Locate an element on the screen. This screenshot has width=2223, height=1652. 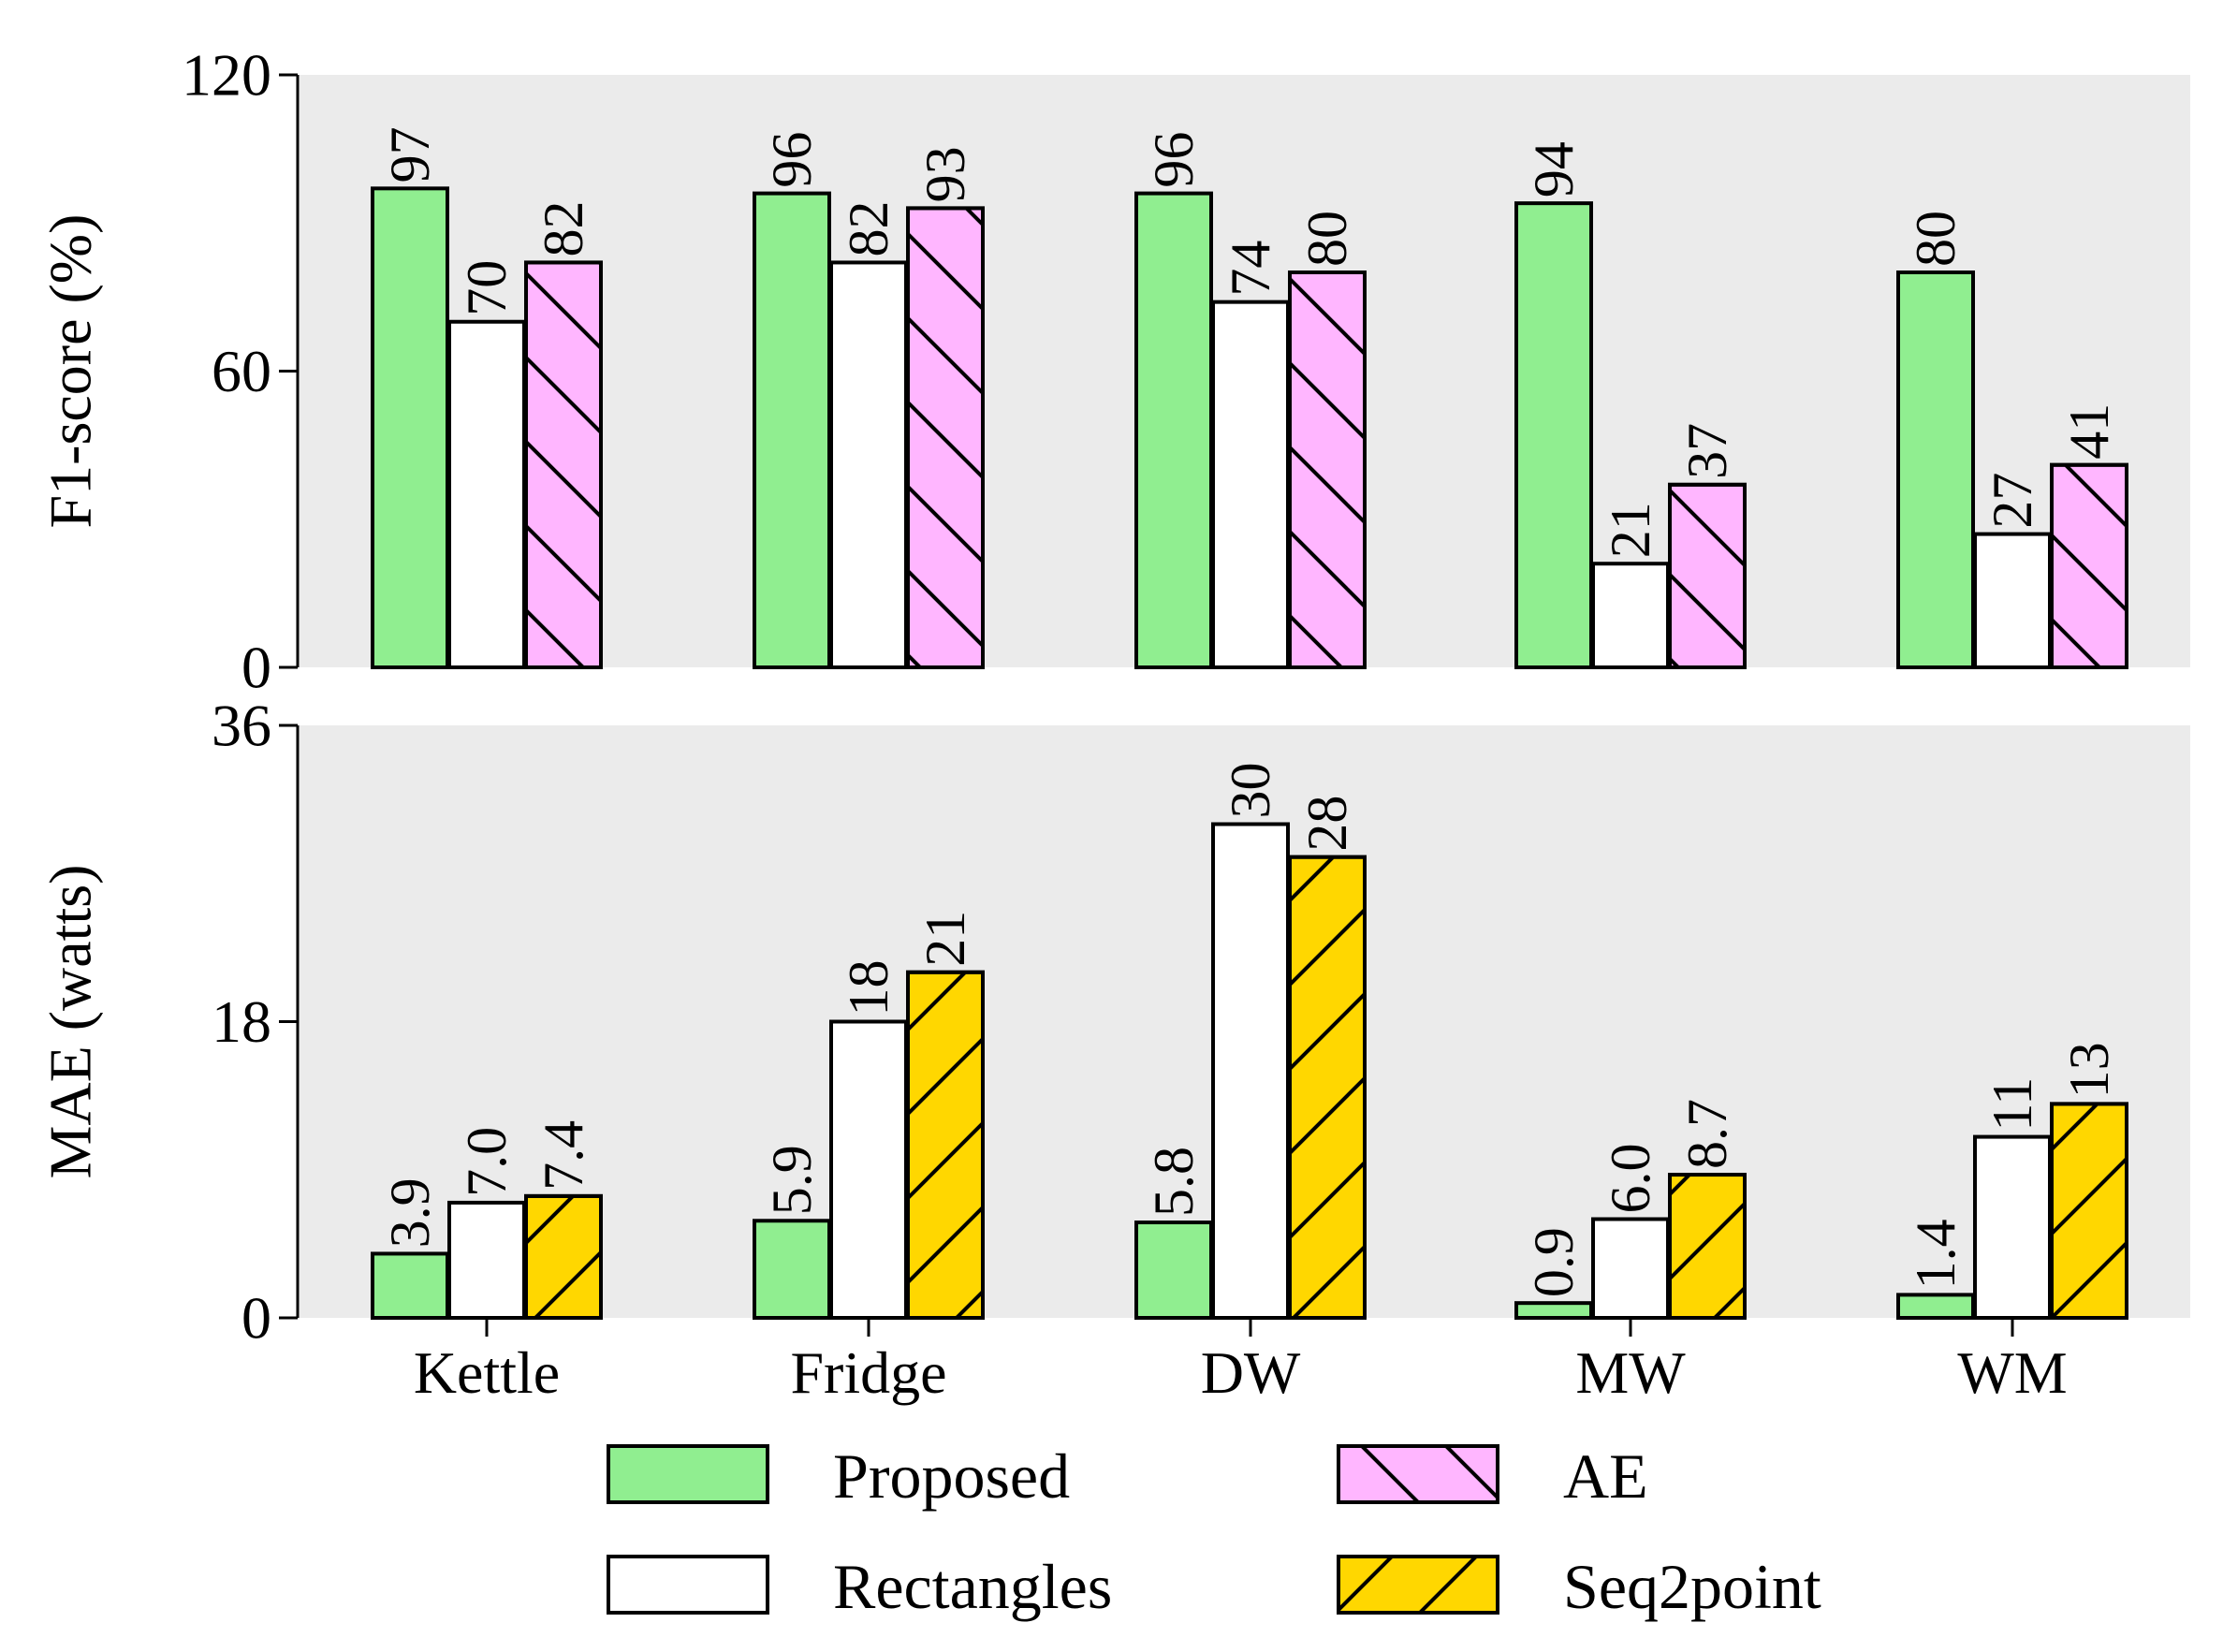
legend-item-rectangles: Rectangles is located at coordinates (859, 1587).